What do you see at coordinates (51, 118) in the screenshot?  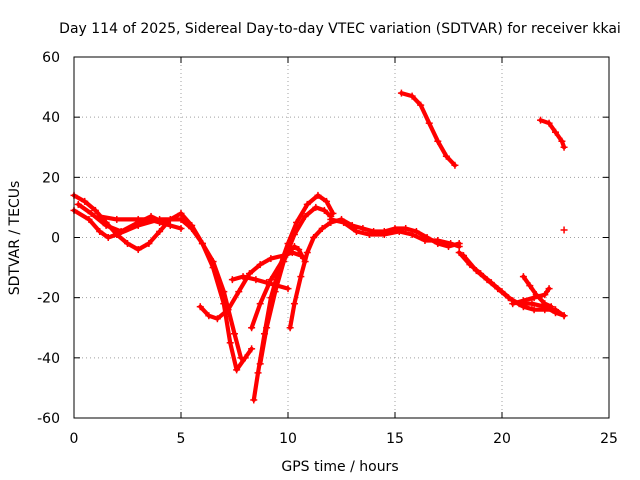 I see `y-tick-label: 40` at bounding box center [51, 118].